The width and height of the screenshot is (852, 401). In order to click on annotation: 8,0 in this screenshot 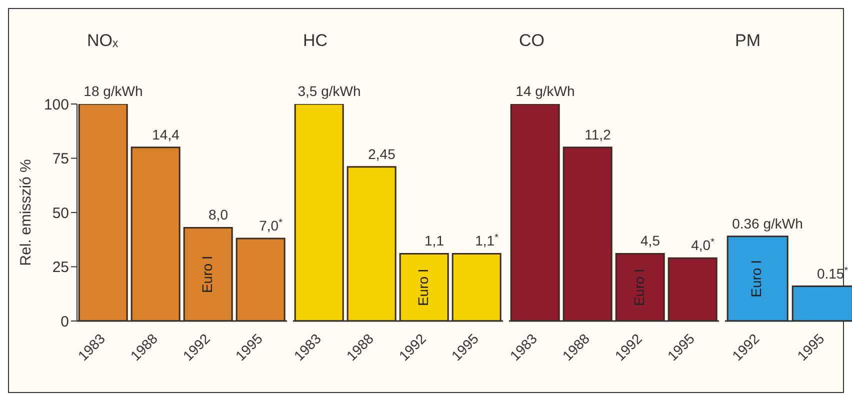, I will do `click(218, 214)`.